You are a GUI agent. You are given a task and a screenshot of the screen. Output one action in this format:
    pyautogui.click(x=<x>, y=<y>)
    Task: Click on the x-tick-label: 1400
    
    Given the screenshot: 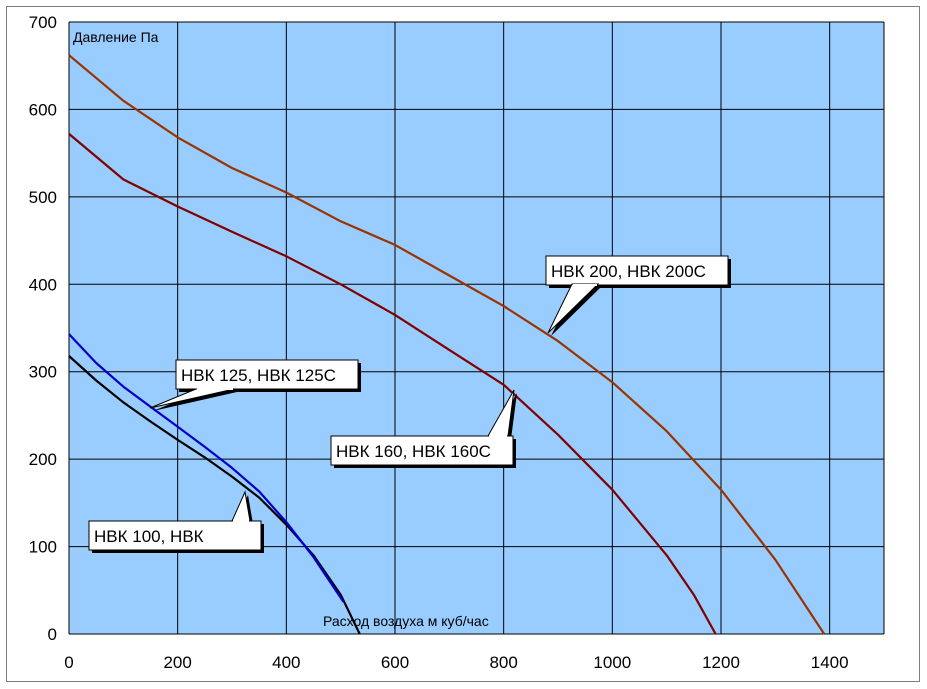 What is the action you would take?
    pyautogui.click(x=830, y=662)
    